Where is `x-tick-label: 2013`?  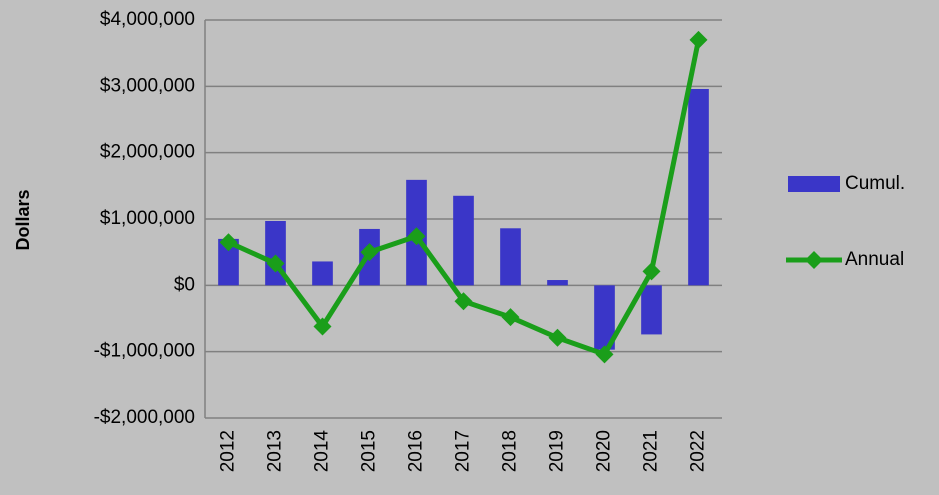
x-tick-label: 2013 is located at coordinates (275, 451).